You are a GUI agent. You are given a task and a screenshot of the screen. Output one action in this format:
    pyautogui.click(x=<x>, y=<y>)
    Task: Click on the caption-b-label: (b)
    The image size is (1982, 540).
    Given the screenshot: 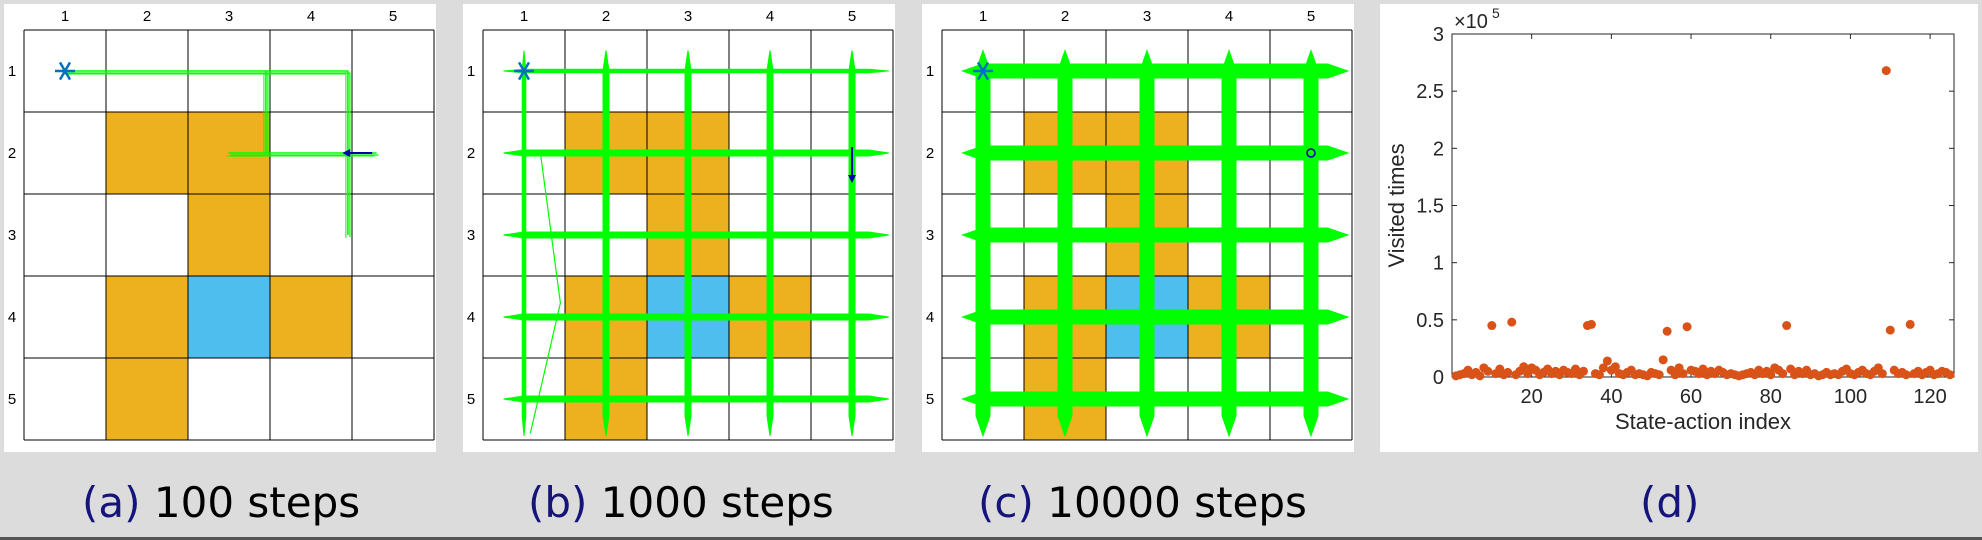 What is the action you would take?
    pyautogui.click(x=558, y=502)
    